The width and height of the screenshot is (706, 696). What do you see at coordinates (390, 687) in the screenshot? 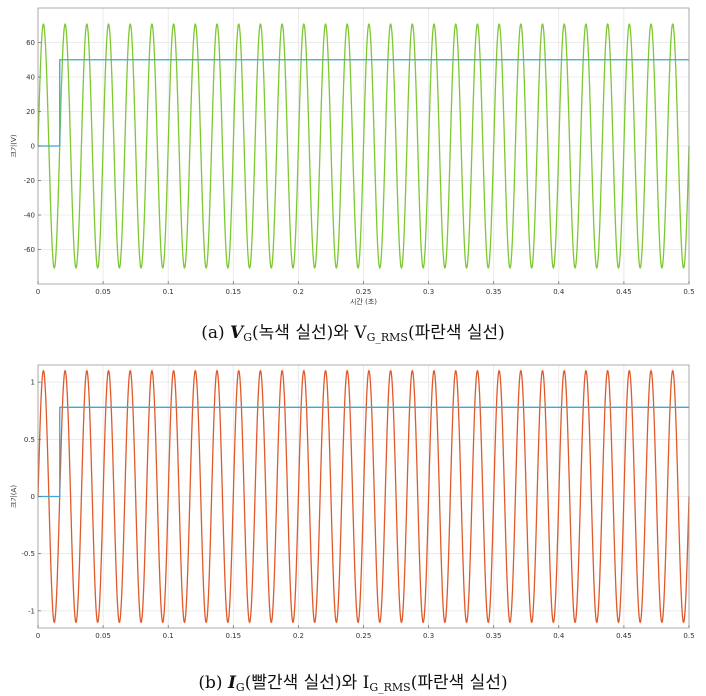
I see `caption-b-mid-sub: G_RMS` at bounding box center [390, 687].